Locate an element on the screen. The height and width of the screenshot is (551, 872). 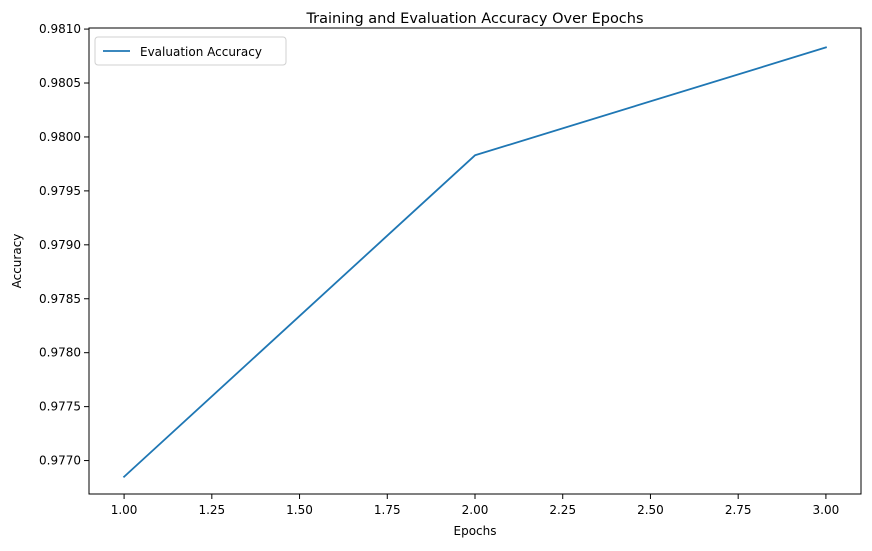
x-tick-label: 1.75 is located at coordinates (387, 510).